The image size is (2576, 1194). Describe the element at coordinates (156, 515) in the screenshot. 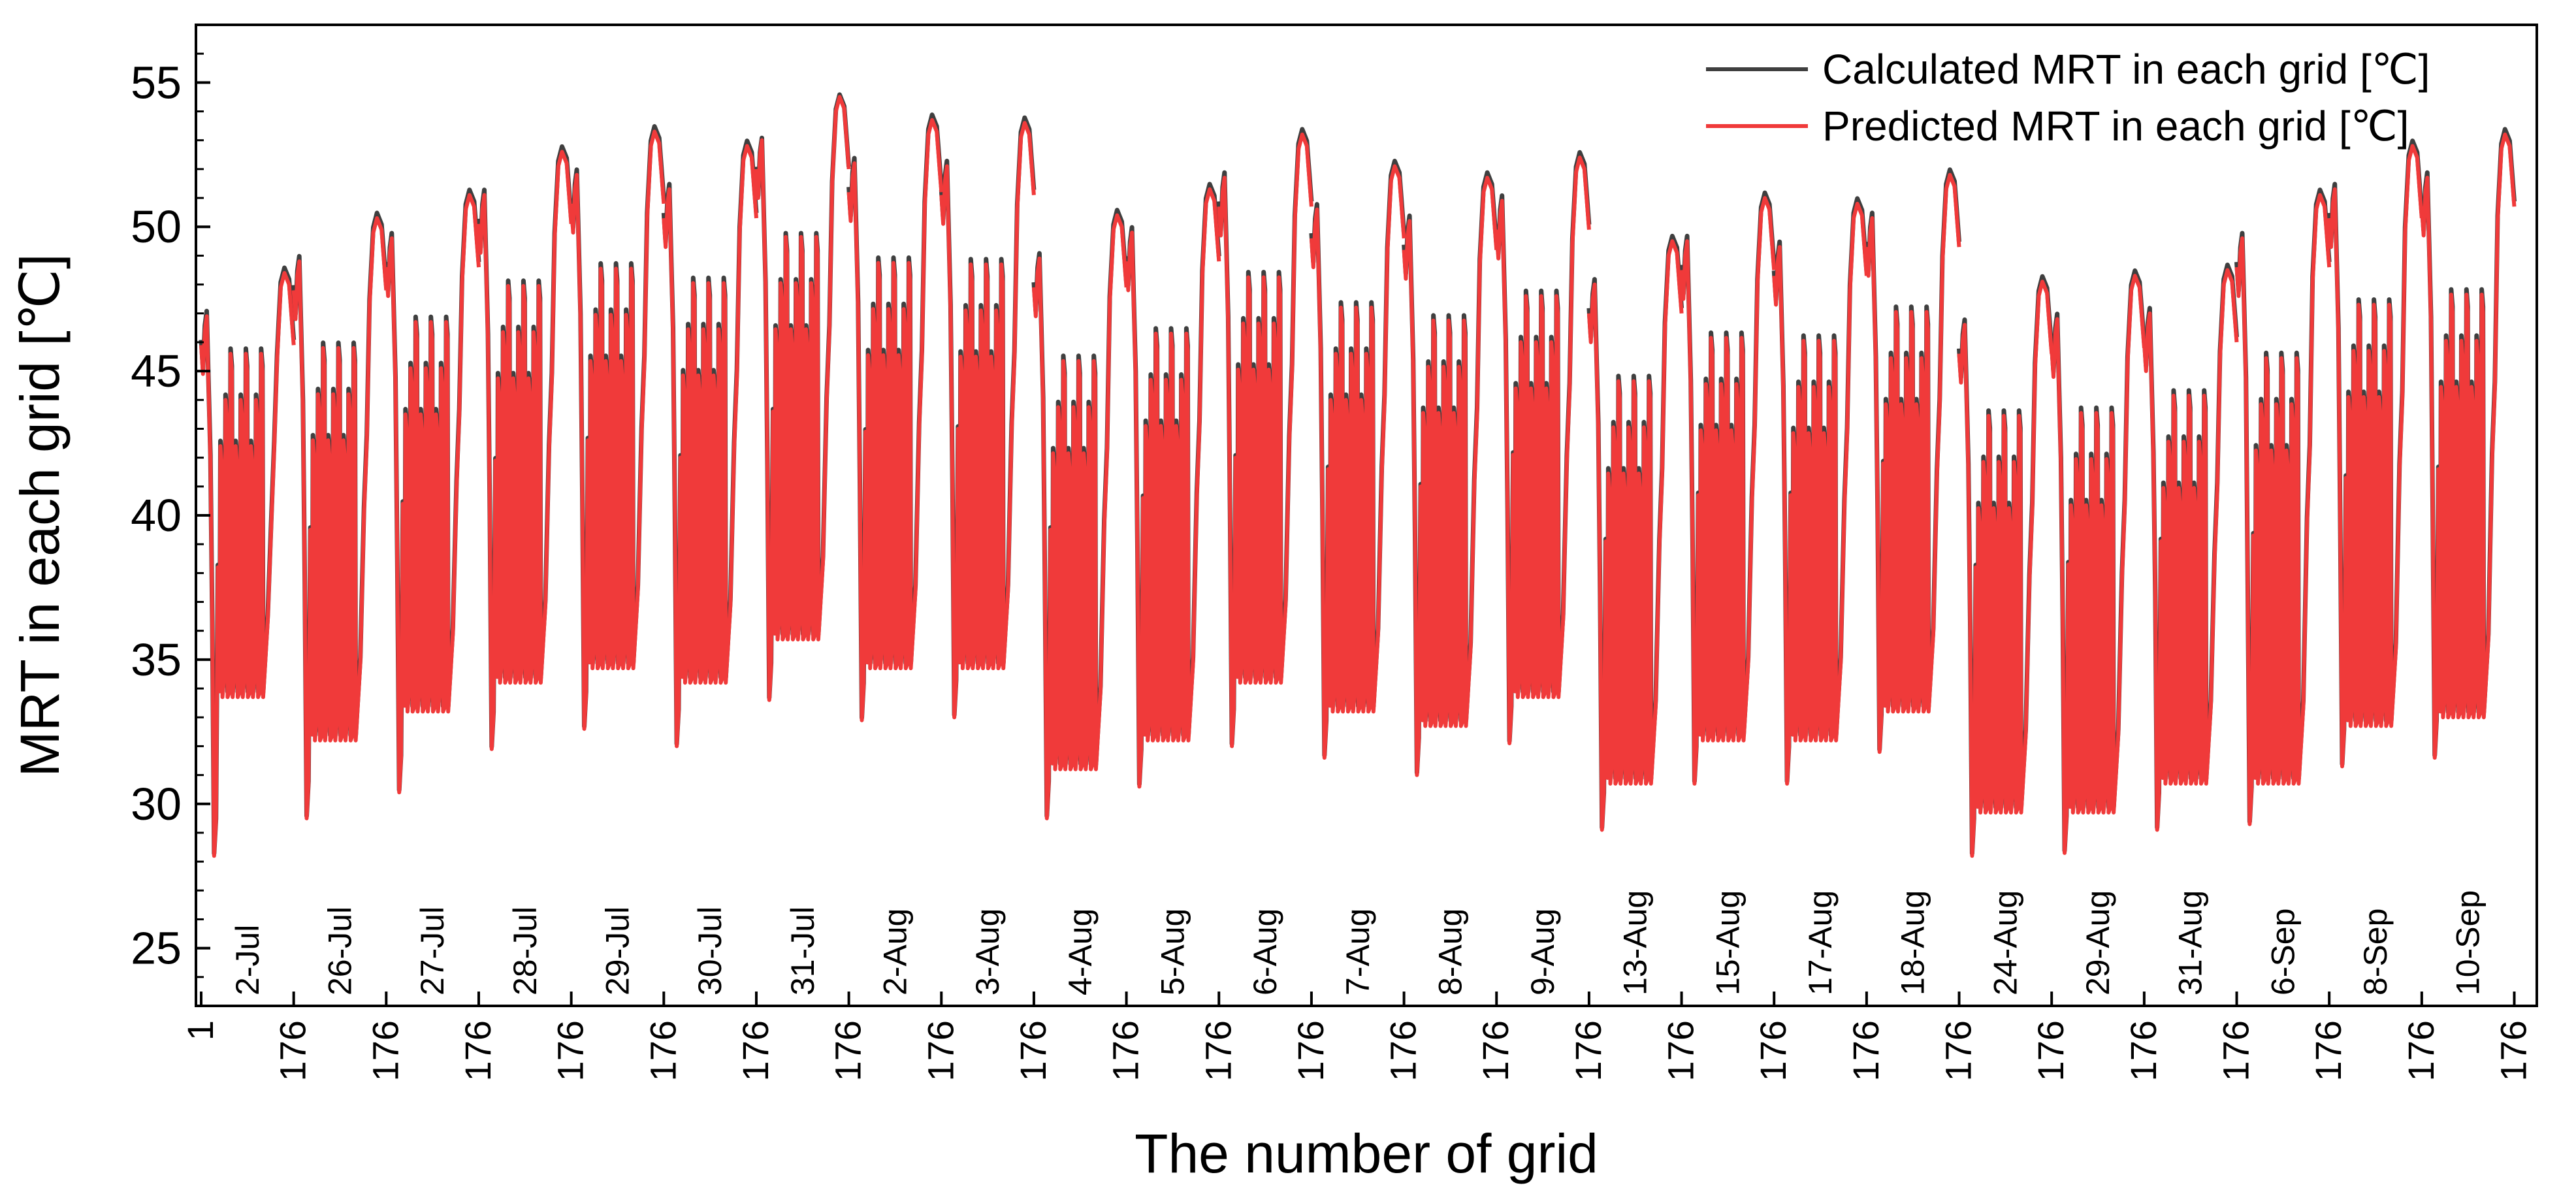

I see `y-tick-label: 40` at that location.